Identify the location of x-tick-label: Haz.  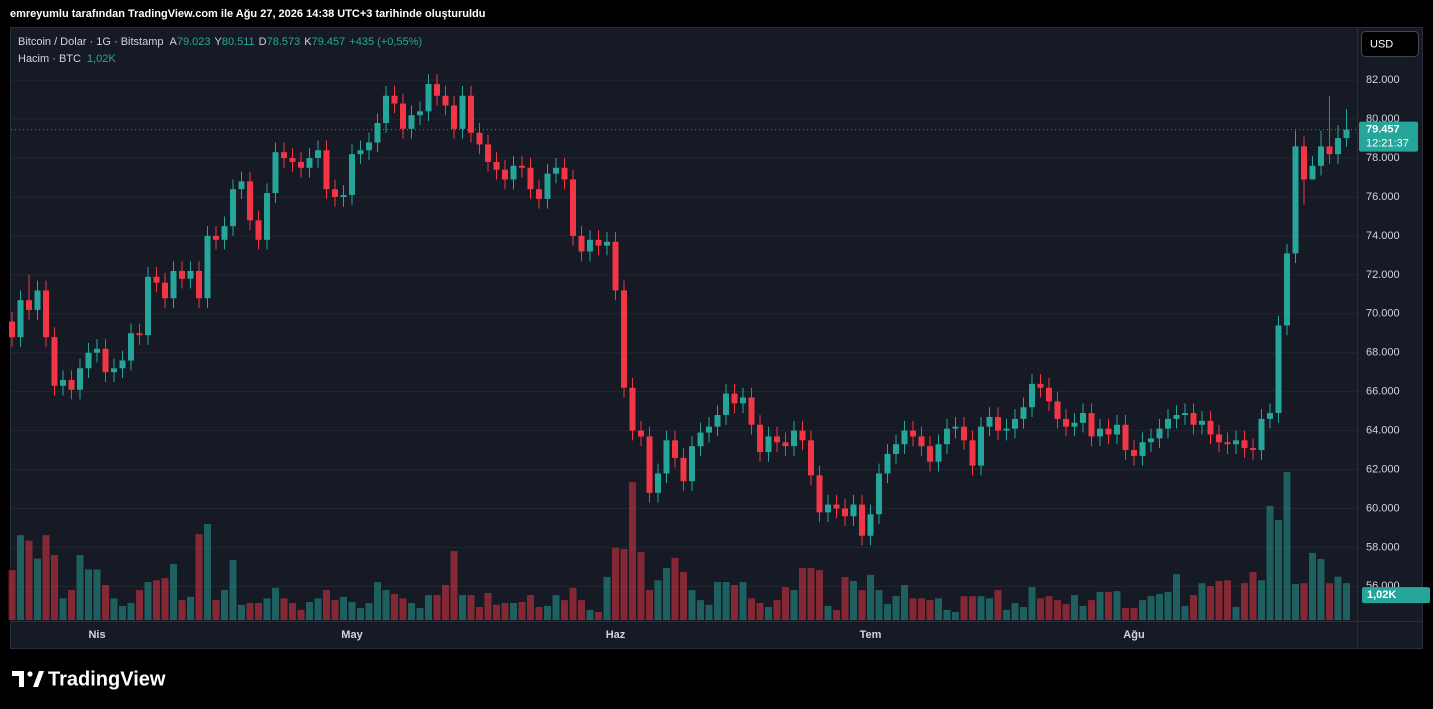
(616, 635).